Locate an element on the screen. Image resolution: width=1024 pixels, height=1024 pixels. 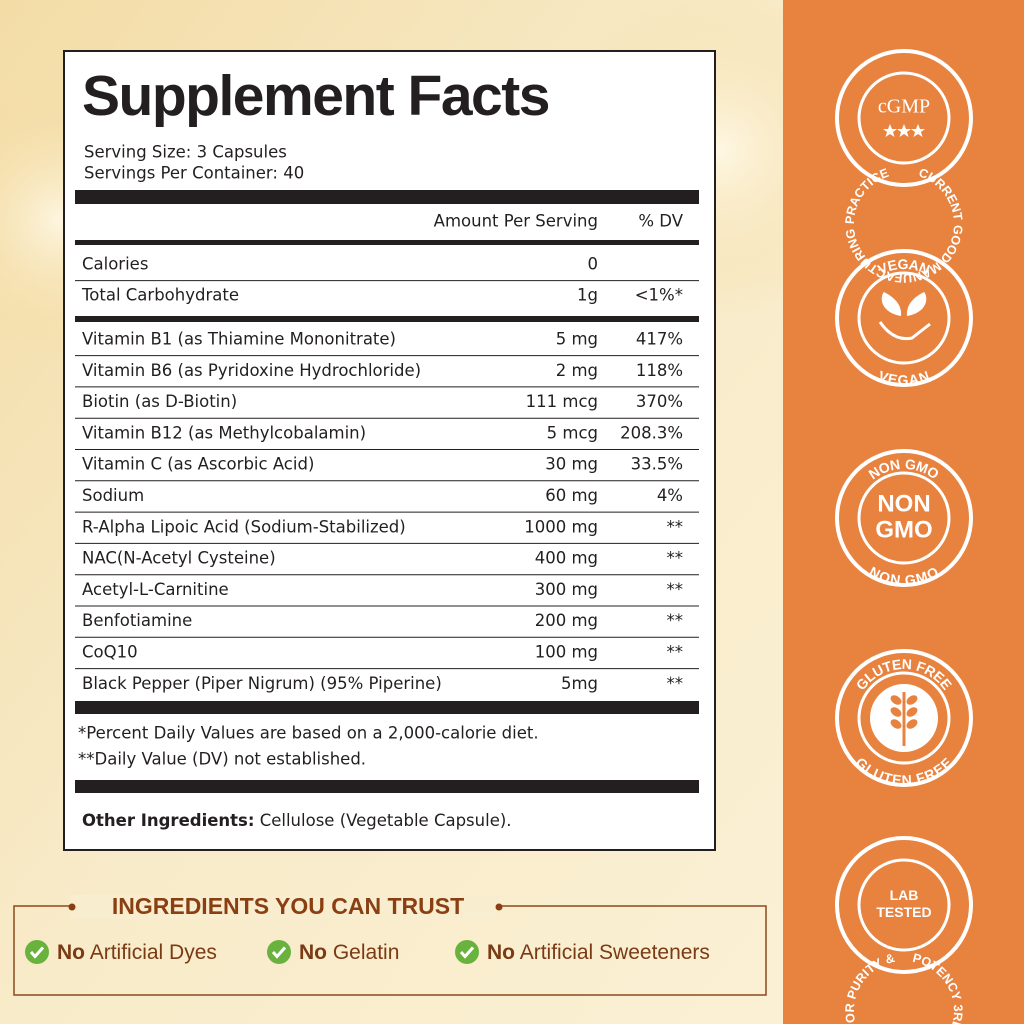
ingredient-amount: 111 mcg is located at coordinates (562, 401).